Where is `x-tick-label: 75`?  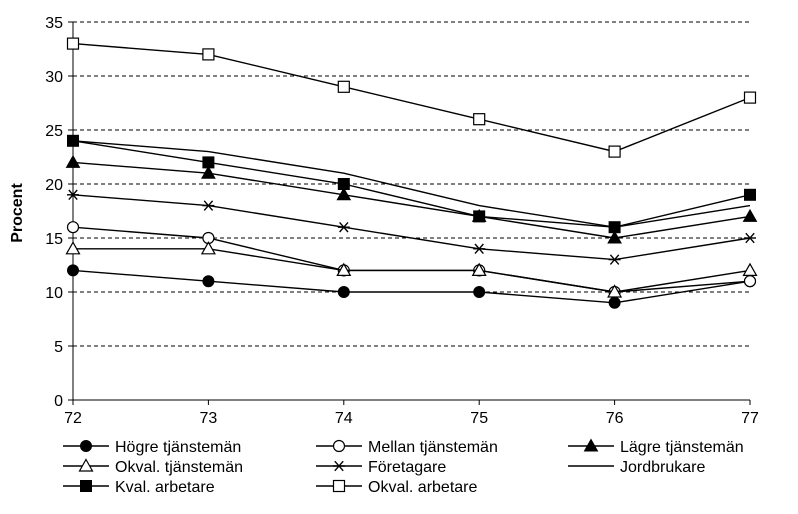 x-tick-label: 75 is located at coordinates (479, 418).